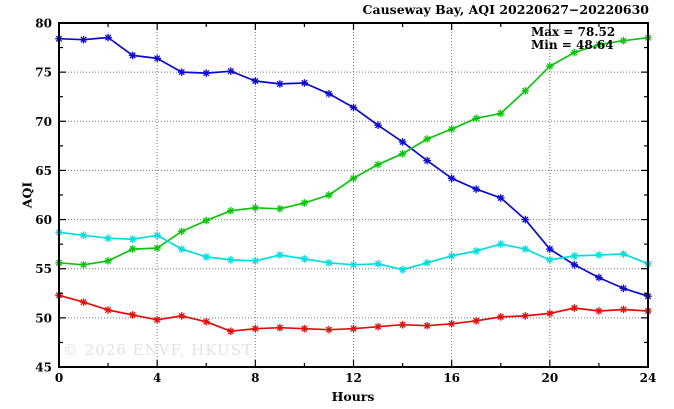  I want to click on y-tick-label: 75, so click(43, 73).